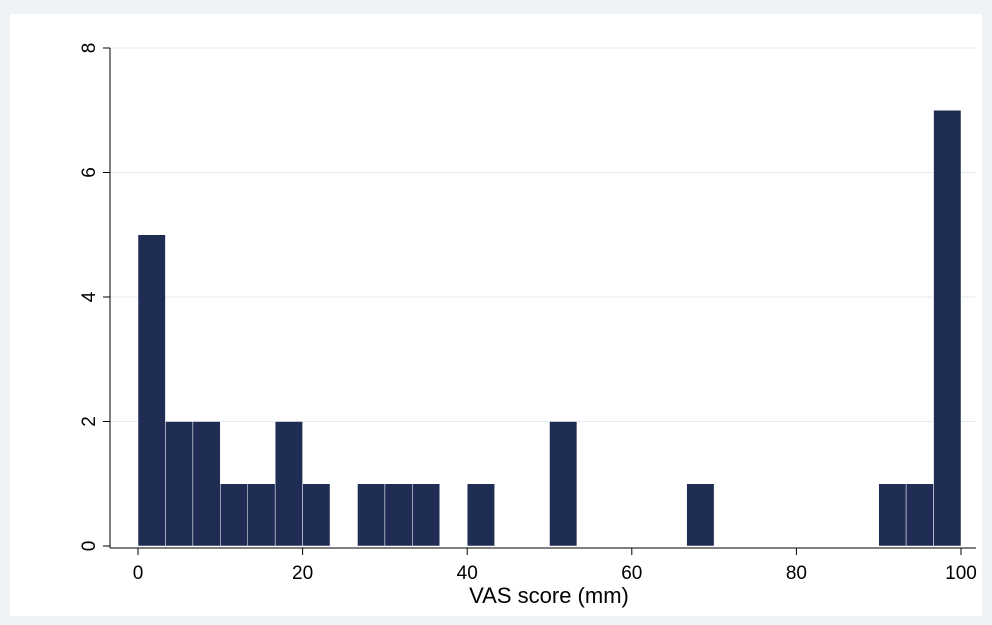  Describe the element at coordinates (138, 573) in the screenshot. I see `x-tick-label-0: 0` at that location.